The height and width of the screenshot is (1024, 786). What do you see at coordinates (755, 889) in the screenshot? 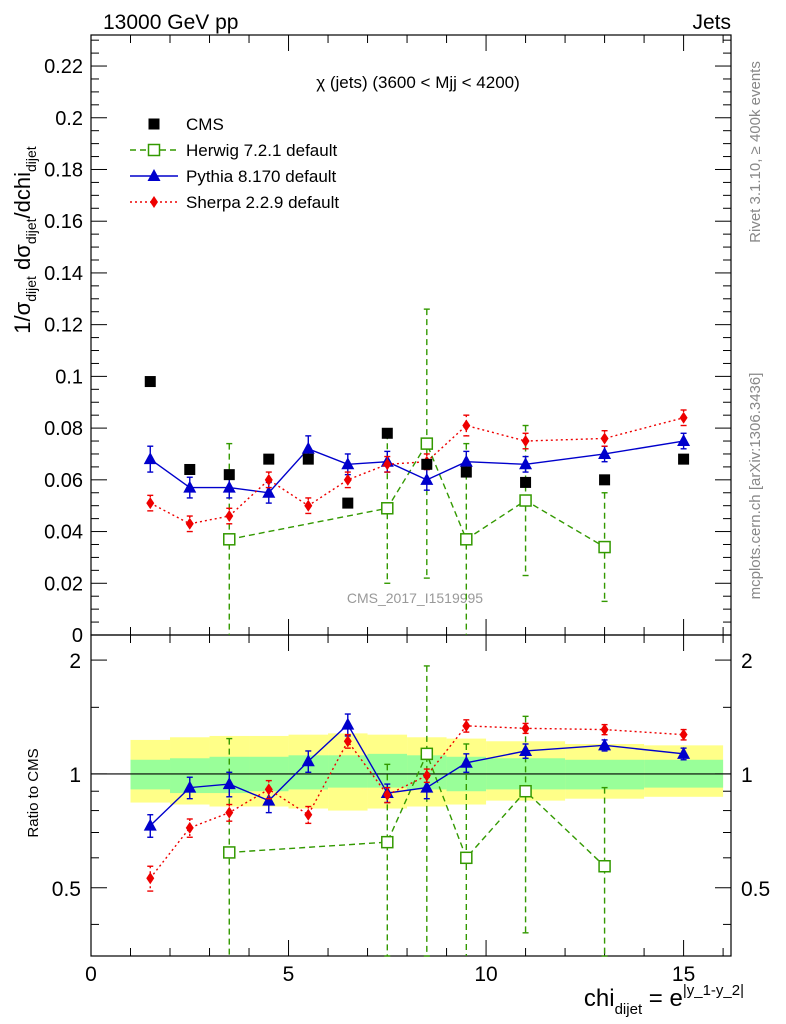
I see `ratio-tick-label-right: 0.5` at bounding box center [755, 889].